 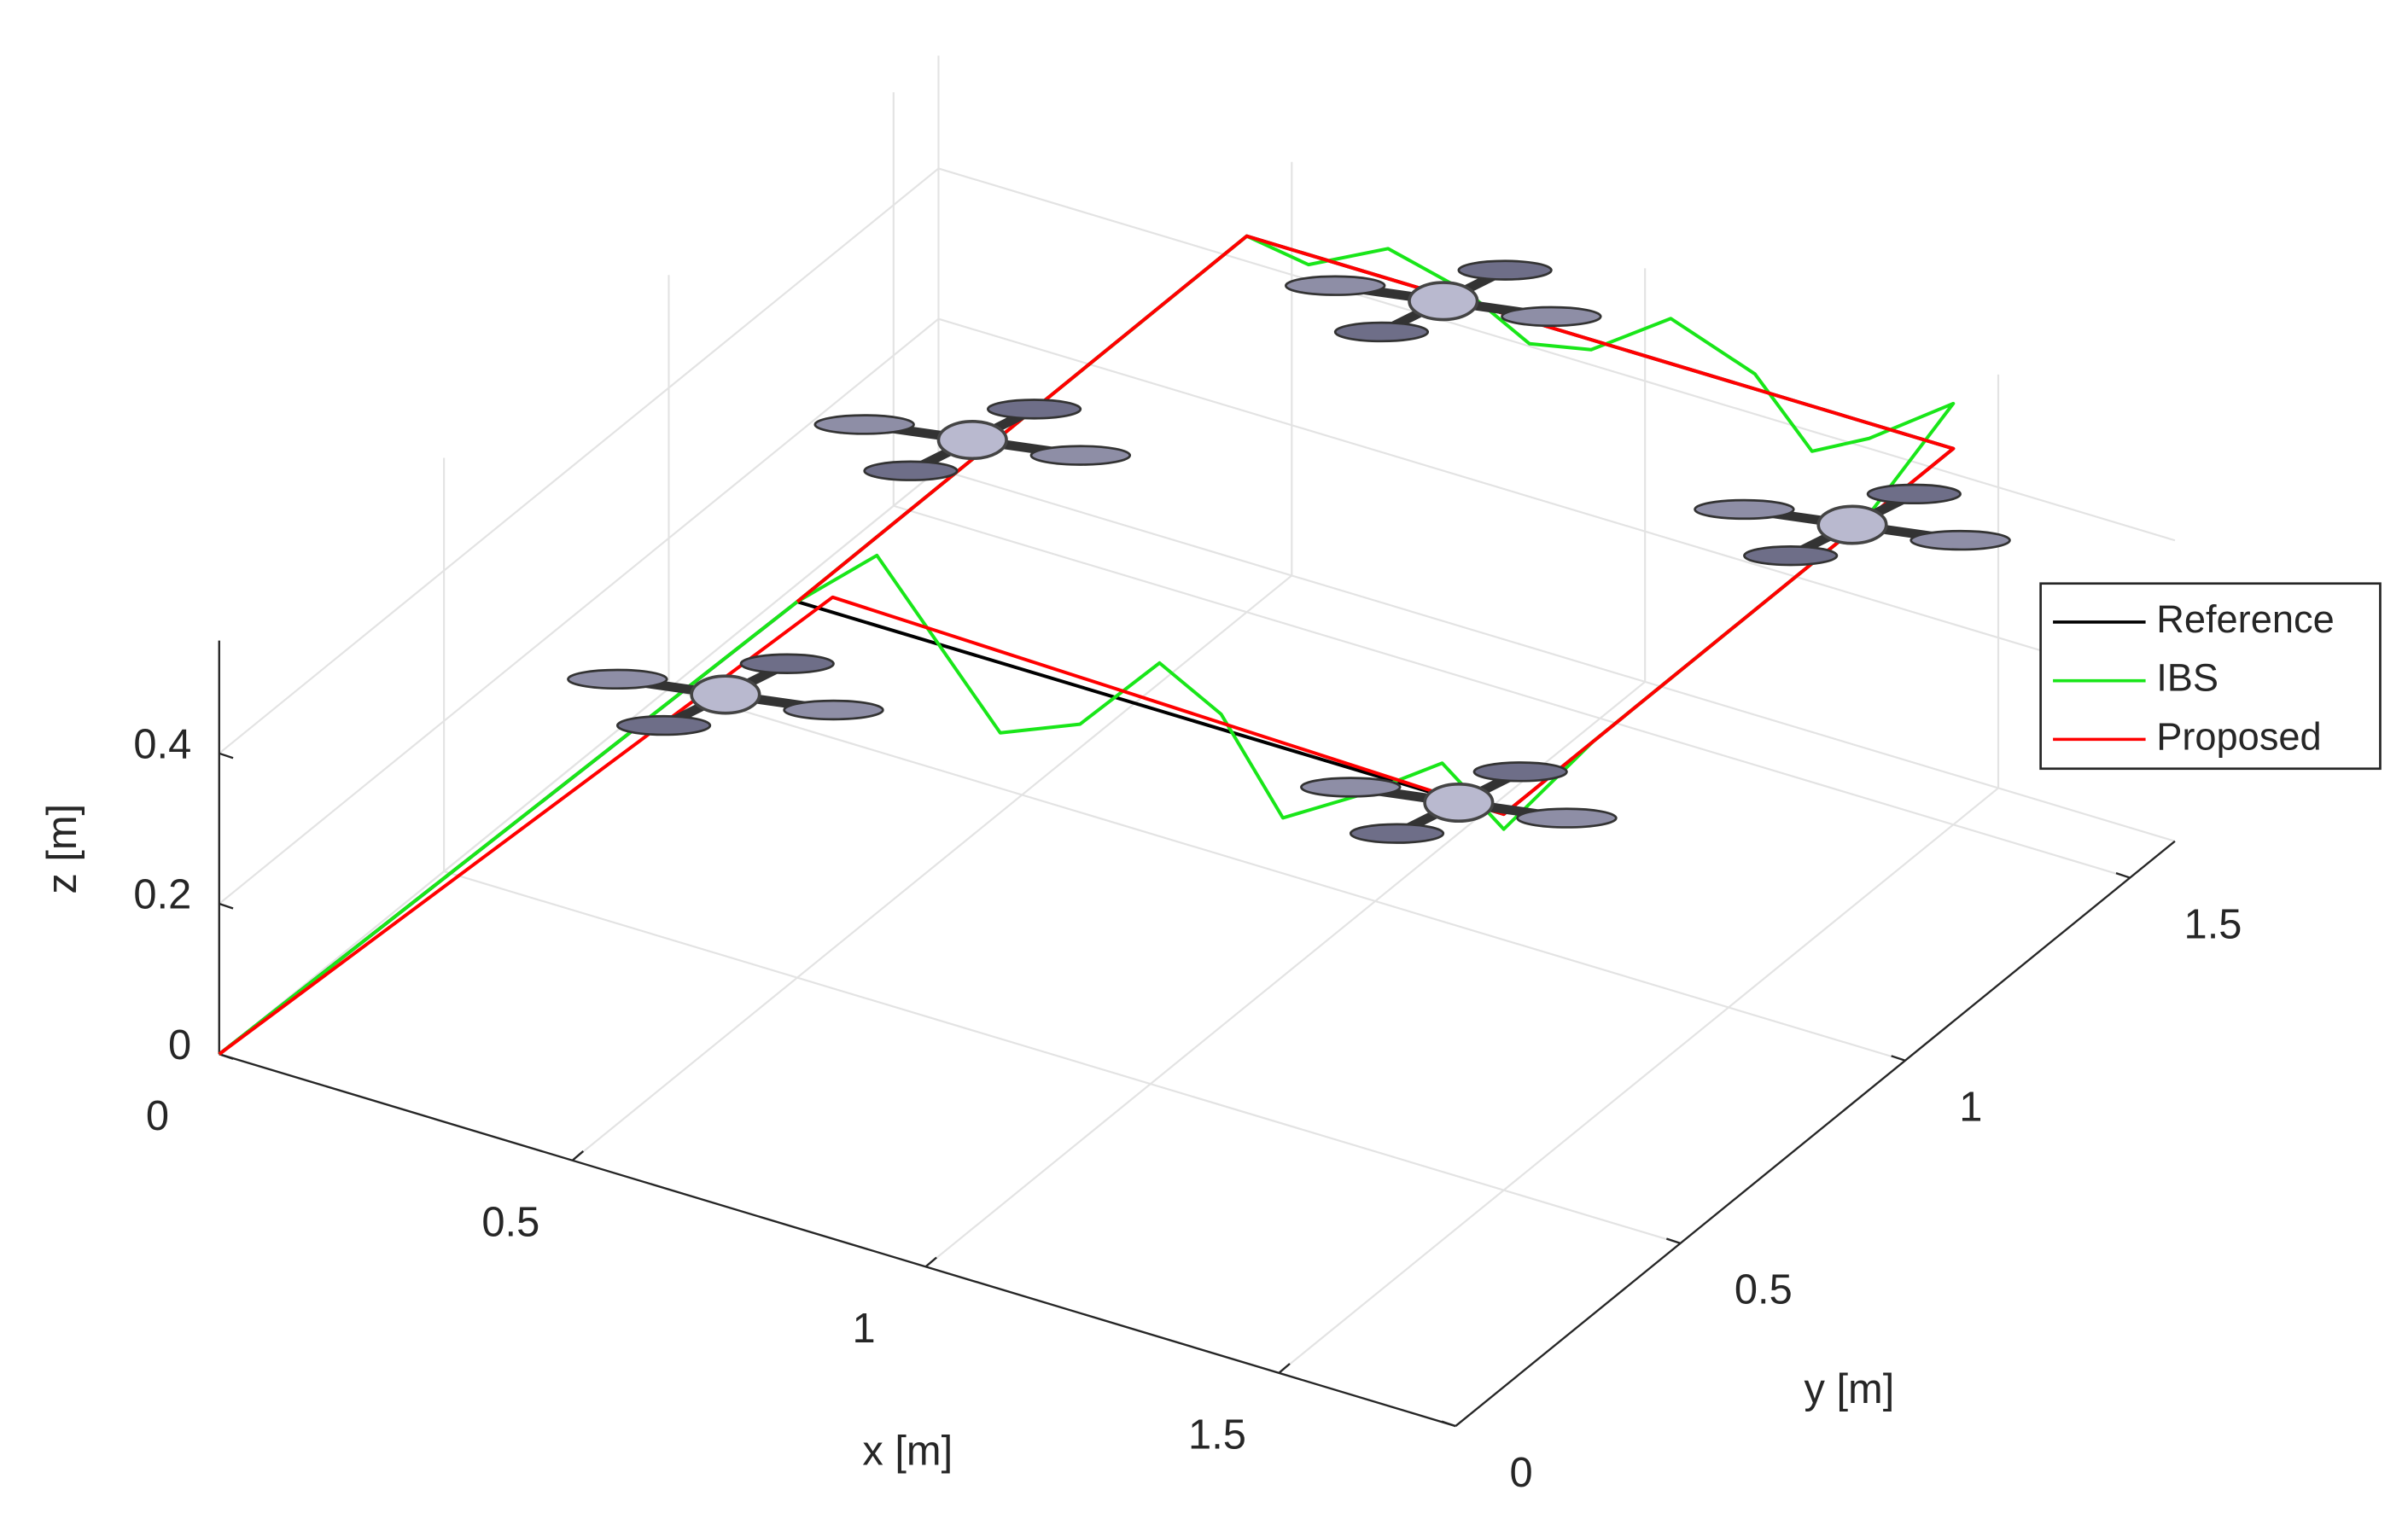 What do you see at coordinates (908, 1452) in the screenshot?
I see `x-axis-label: x [m]` at bounding box center [908, 1452].